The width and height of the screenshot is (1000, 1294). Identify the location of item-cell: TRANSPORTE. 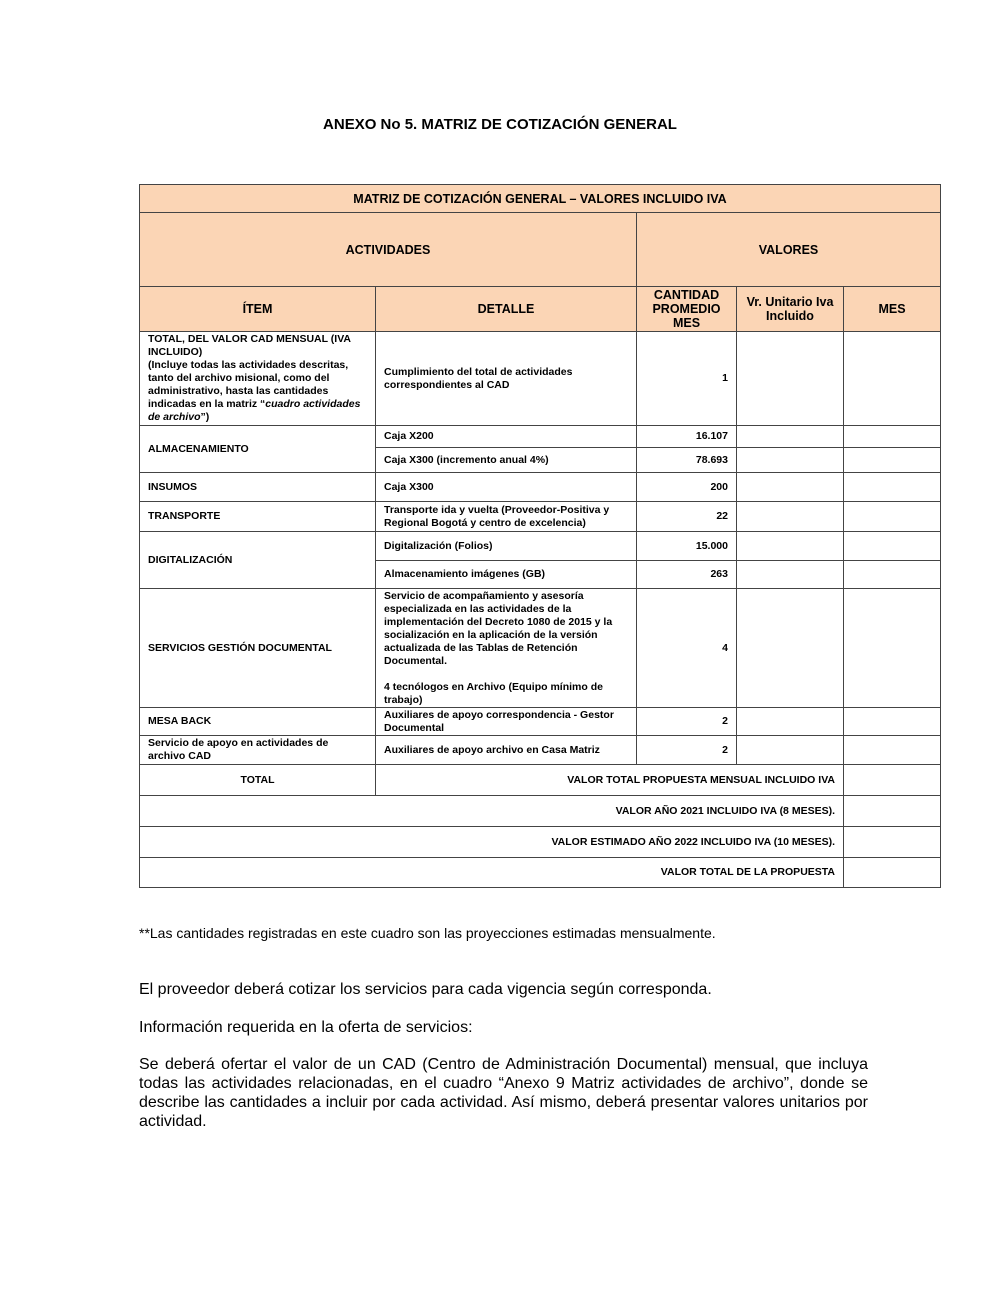
(257, 516).